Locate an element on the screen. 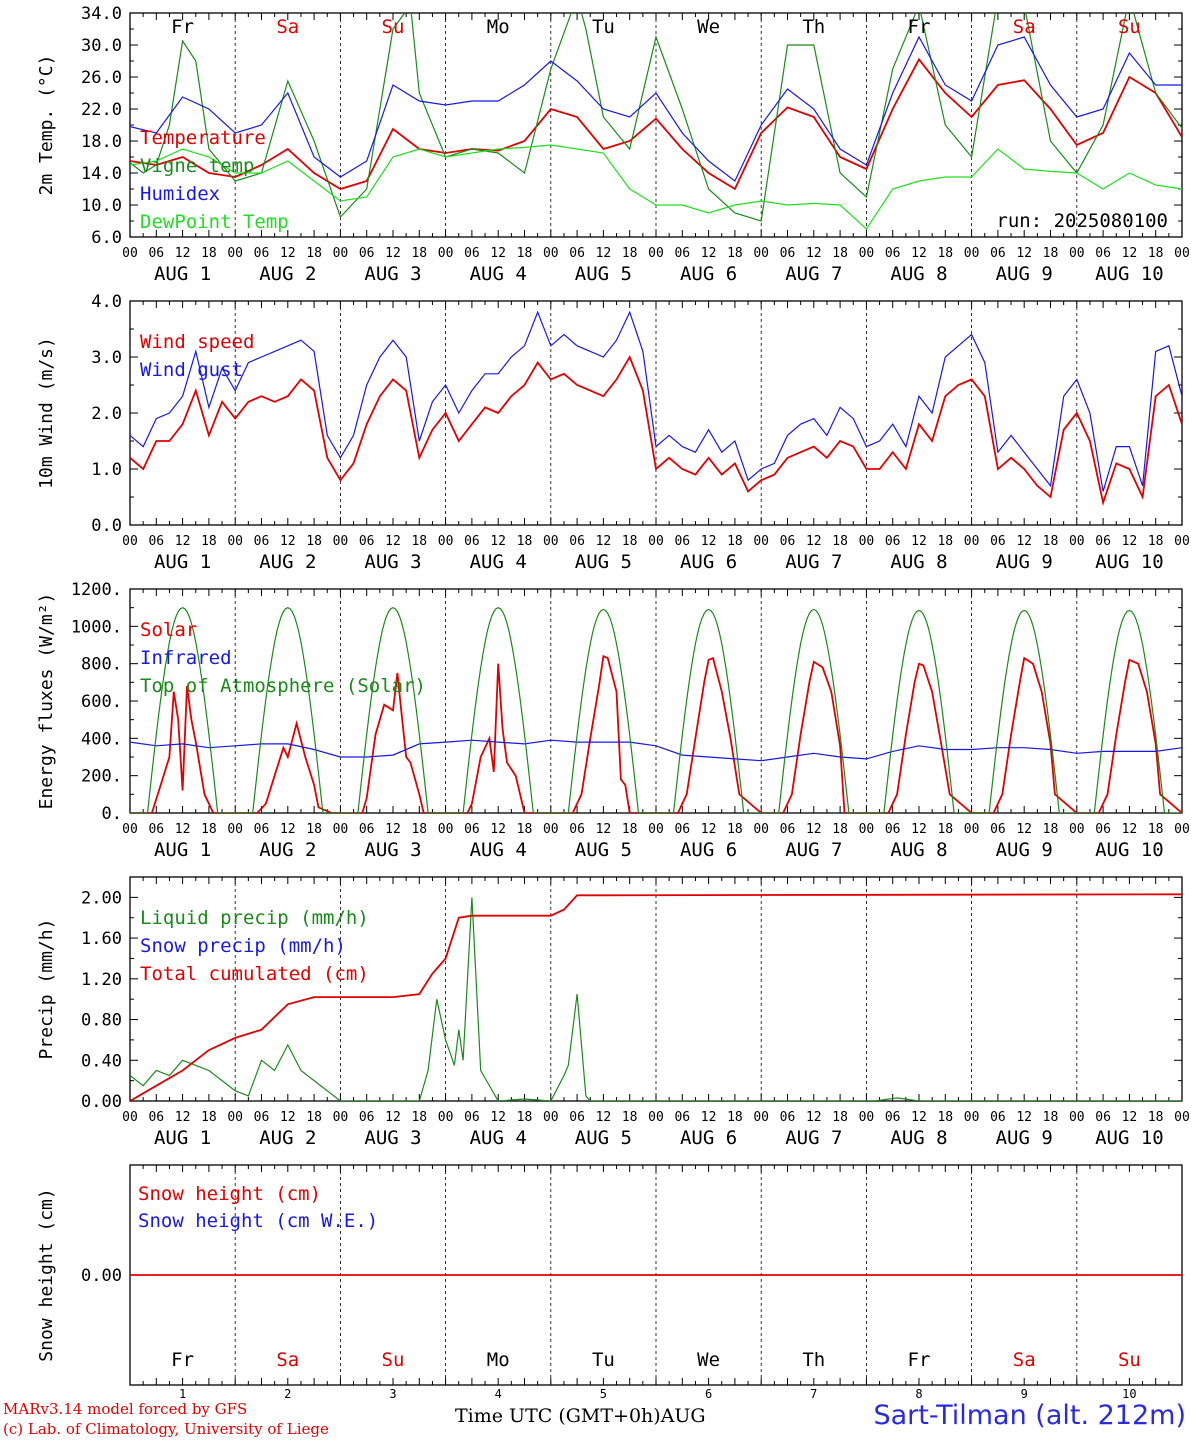  date-label: AUG 6 is located at coordinates (708, 1138).